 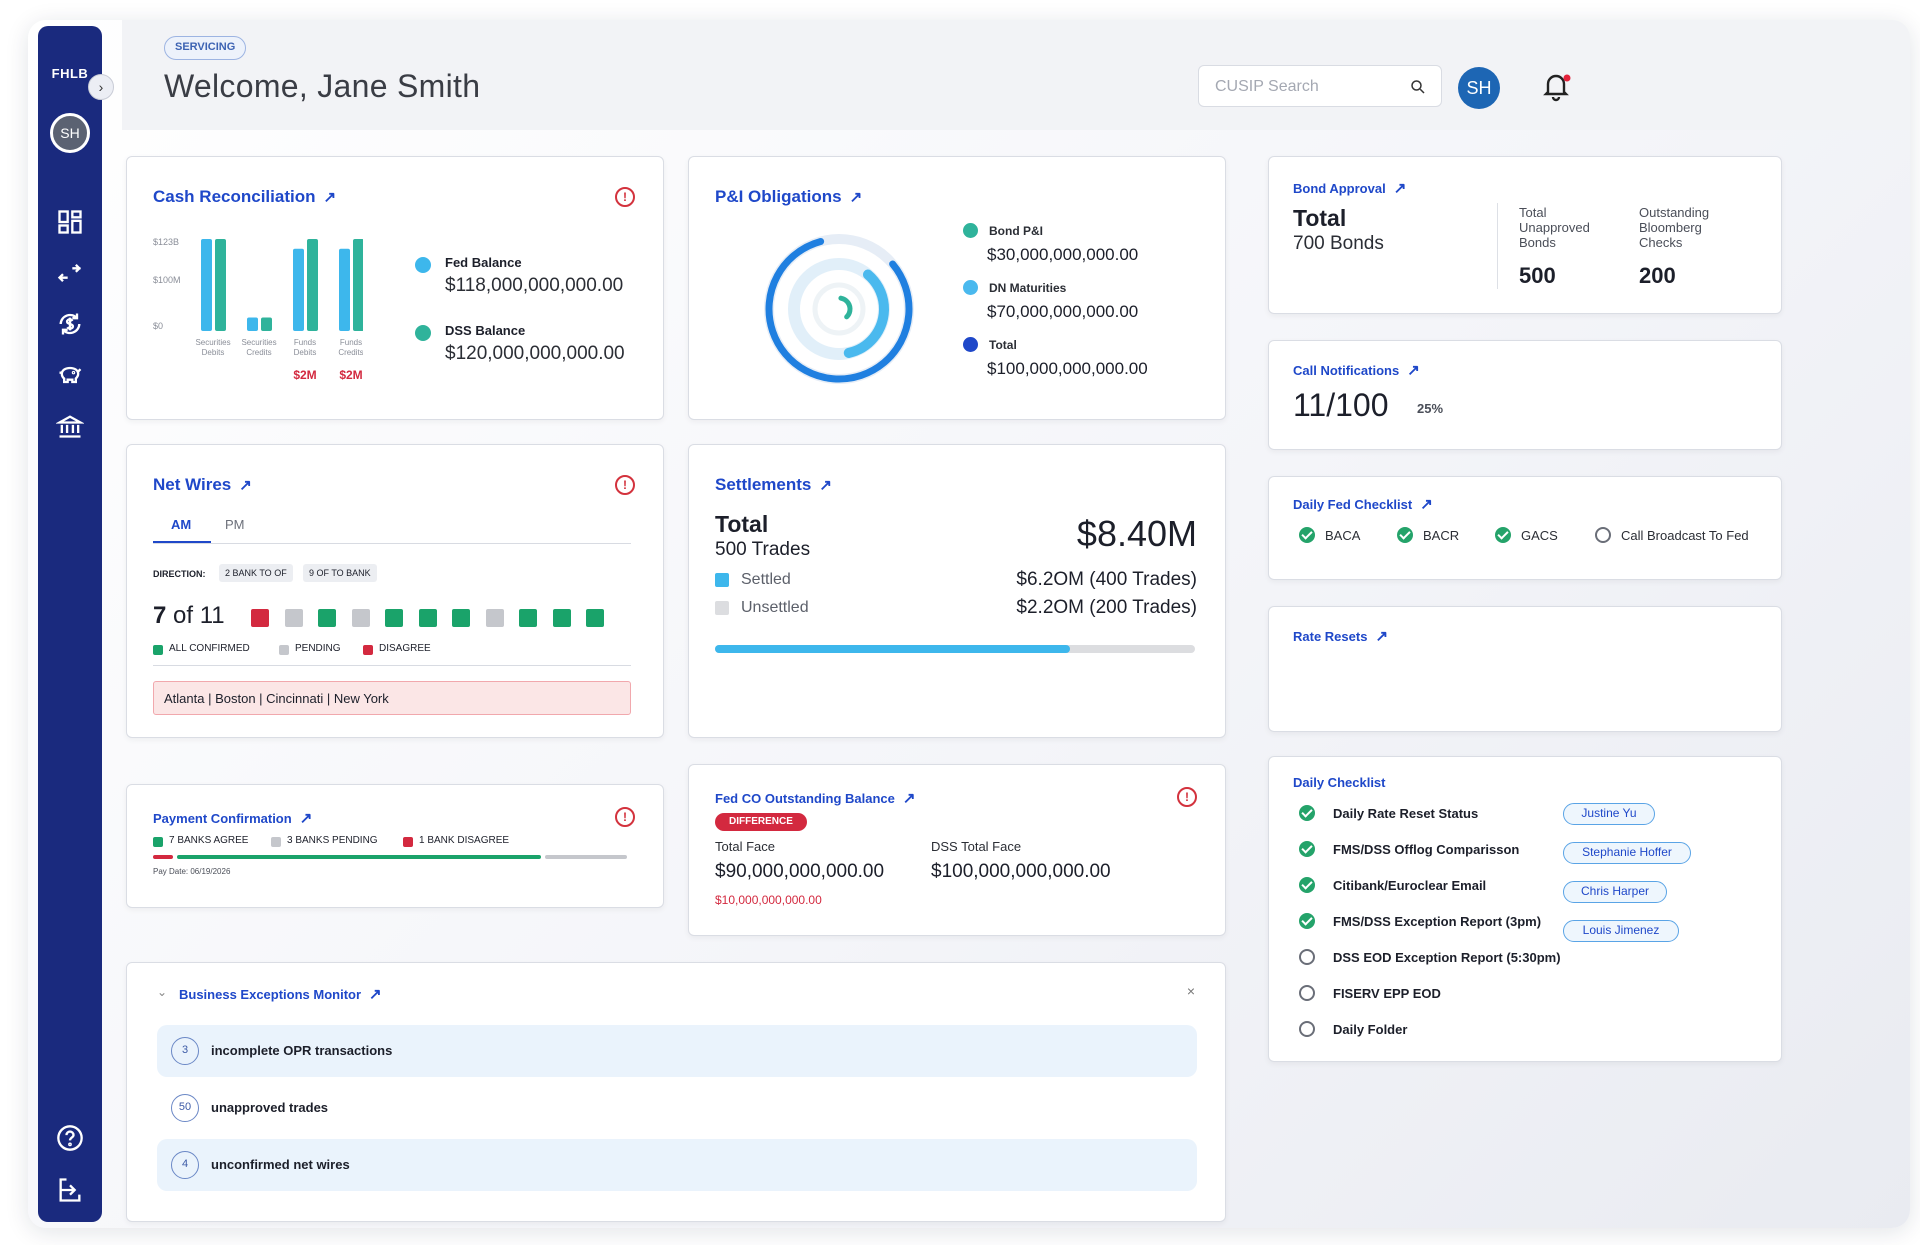 I want to click on card-title-link: Settlements ↗, so click(x=773, y=484).